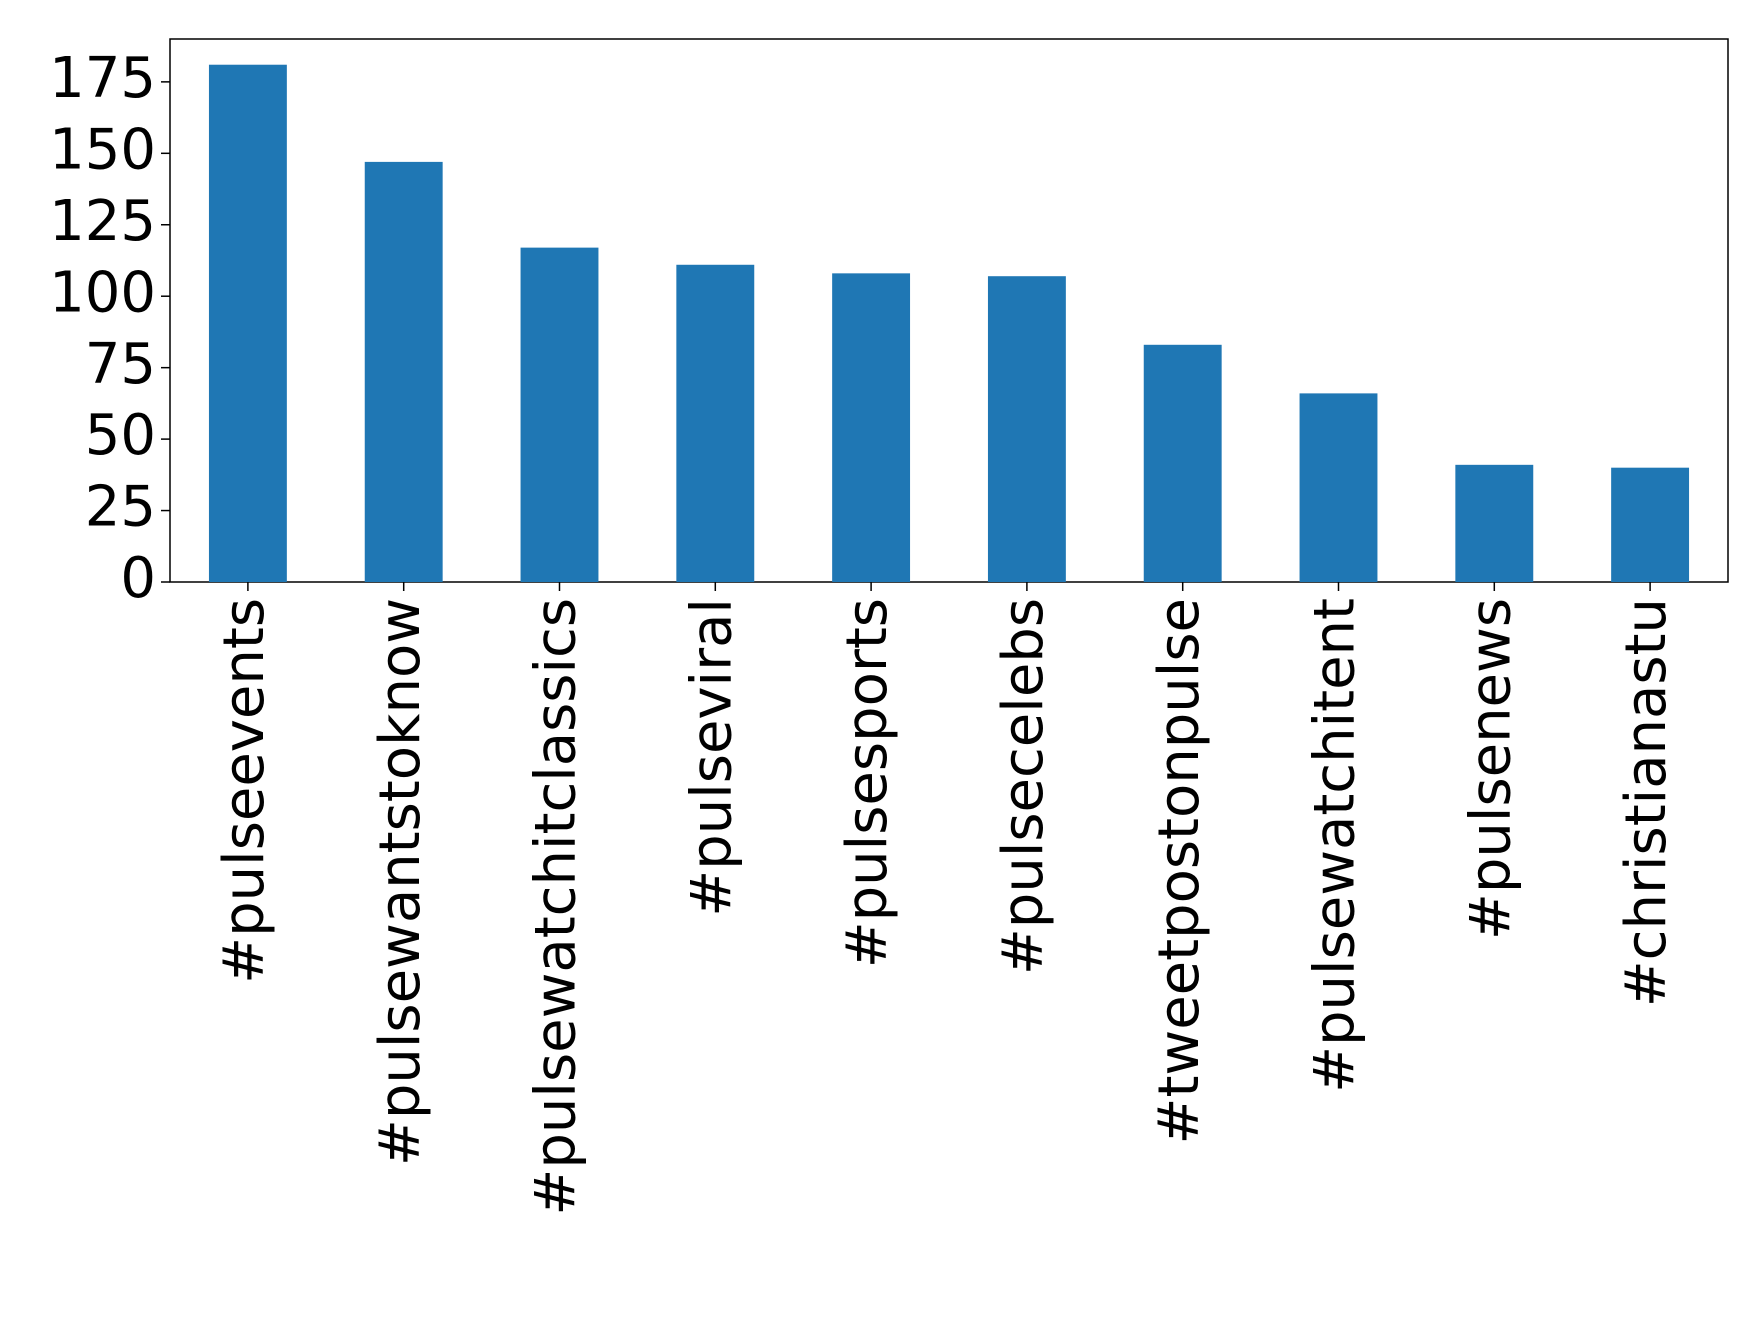 The height and width of the screenshot is (1317, 1758). What do you see at coordinates (244, 791) in the screenshot?
I see `x-tick-label: #pulseevents` at bounding box center [244, 791].